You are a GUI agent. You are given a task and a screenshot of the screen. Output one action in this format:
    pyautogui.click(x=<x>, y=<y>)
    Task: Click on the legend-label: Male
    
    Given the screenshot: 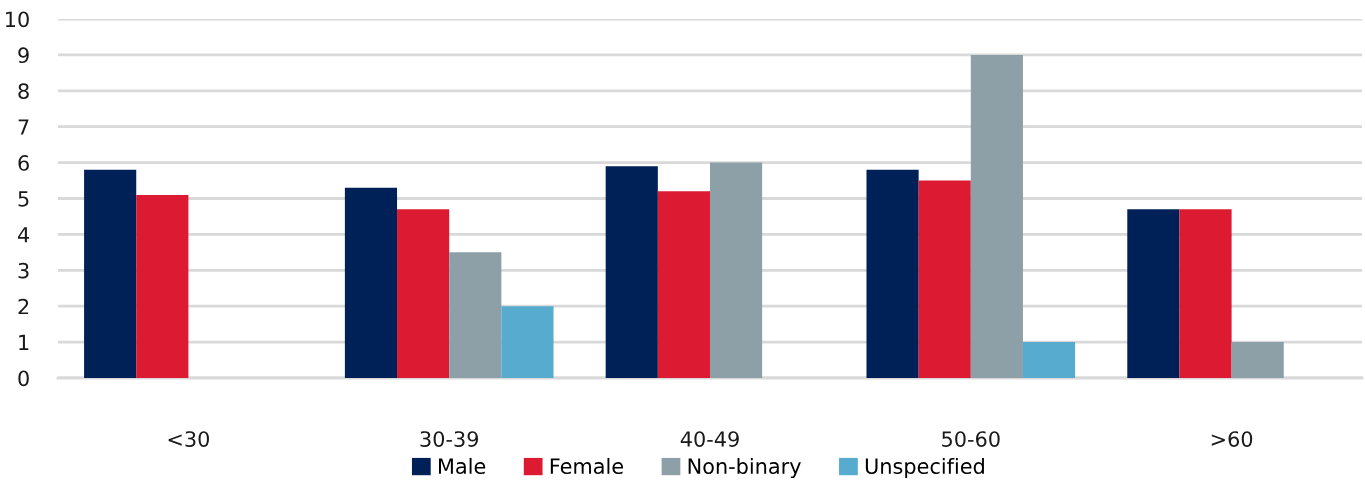 What is the action you would take?
    pyautogui.click(x=462, y=466)
    